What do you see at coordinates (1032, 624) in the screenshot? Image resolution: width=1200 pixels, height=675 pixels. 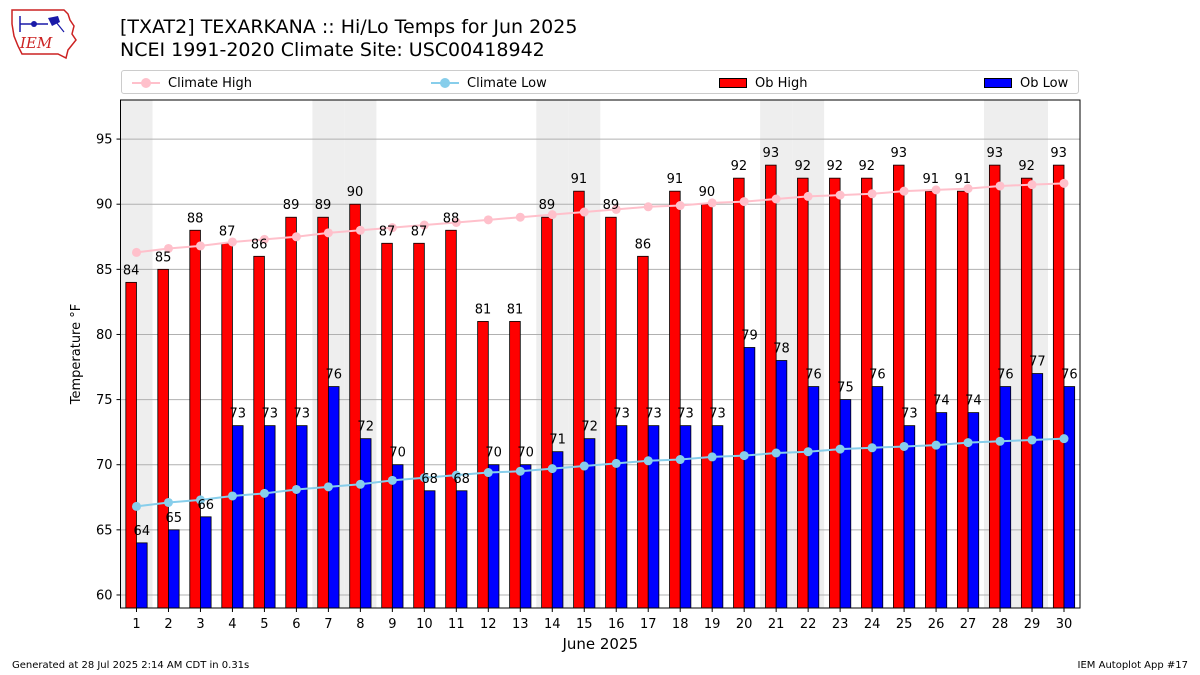 I see `xtick-label-29: 29` at bounding box center [1032, 624].